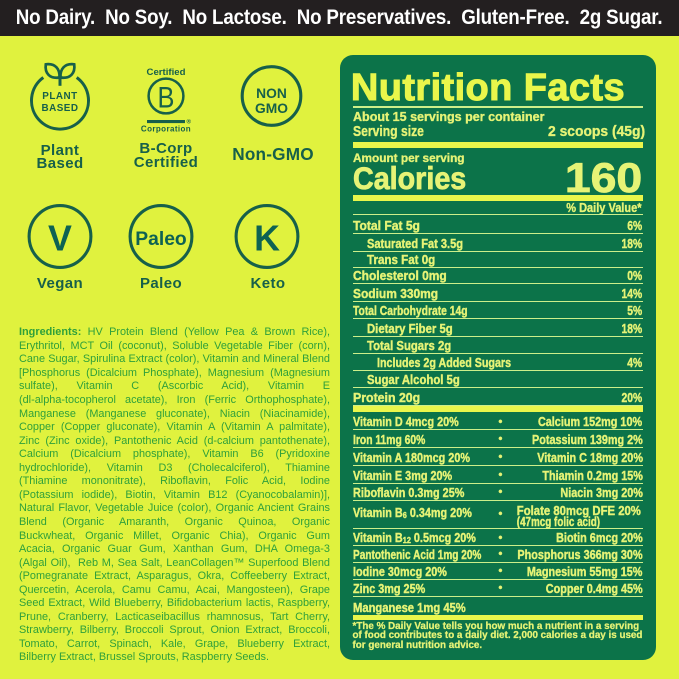 This screenshot has width=679, height=679. I want to click on svg-text: Paleo, so click(161, 239).